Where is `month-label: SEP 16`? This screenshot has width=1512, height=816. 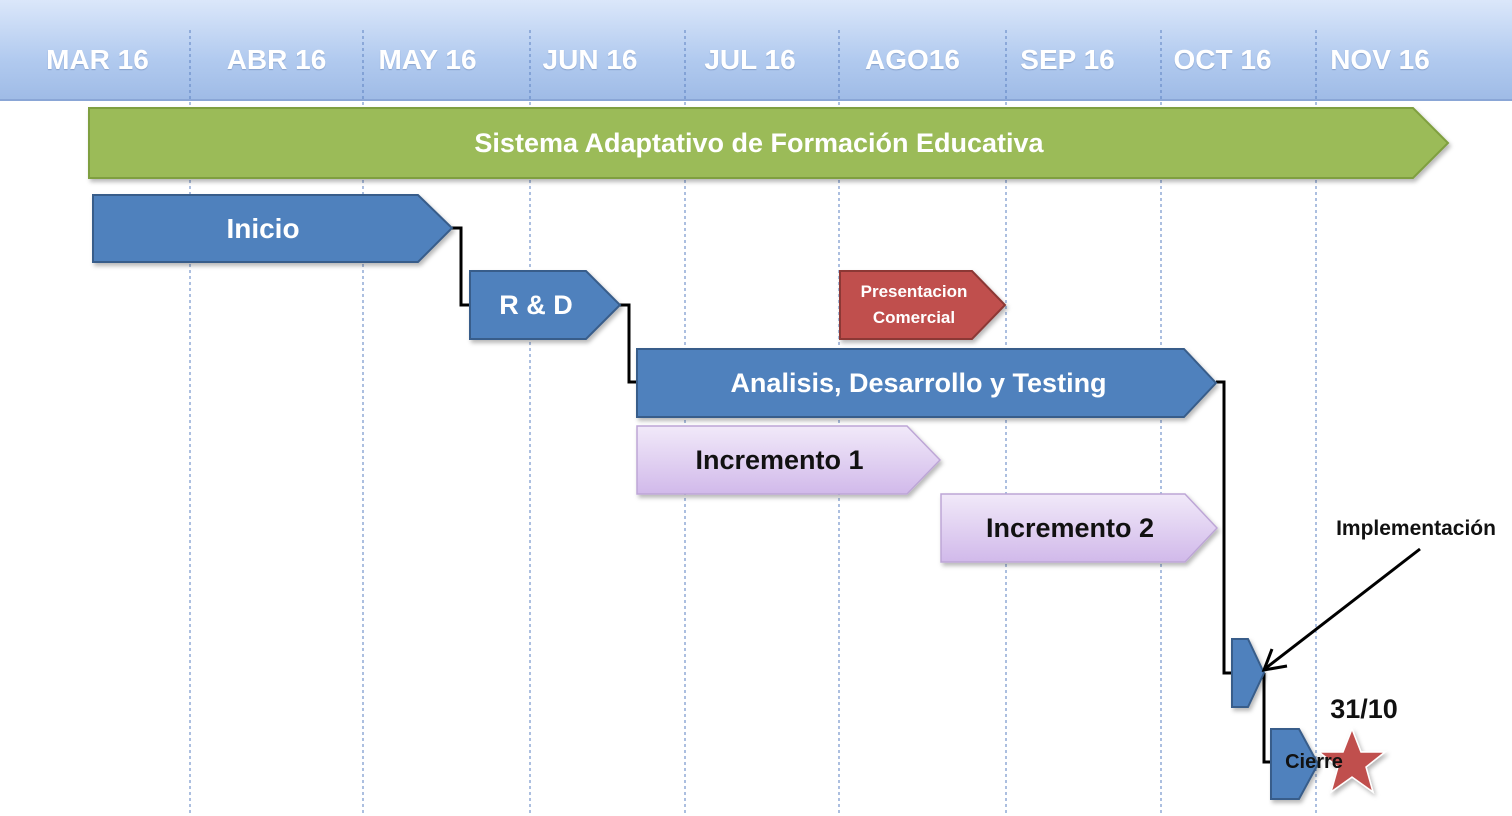
month-label: SEP 16 is located at coordinates (1067, 59).